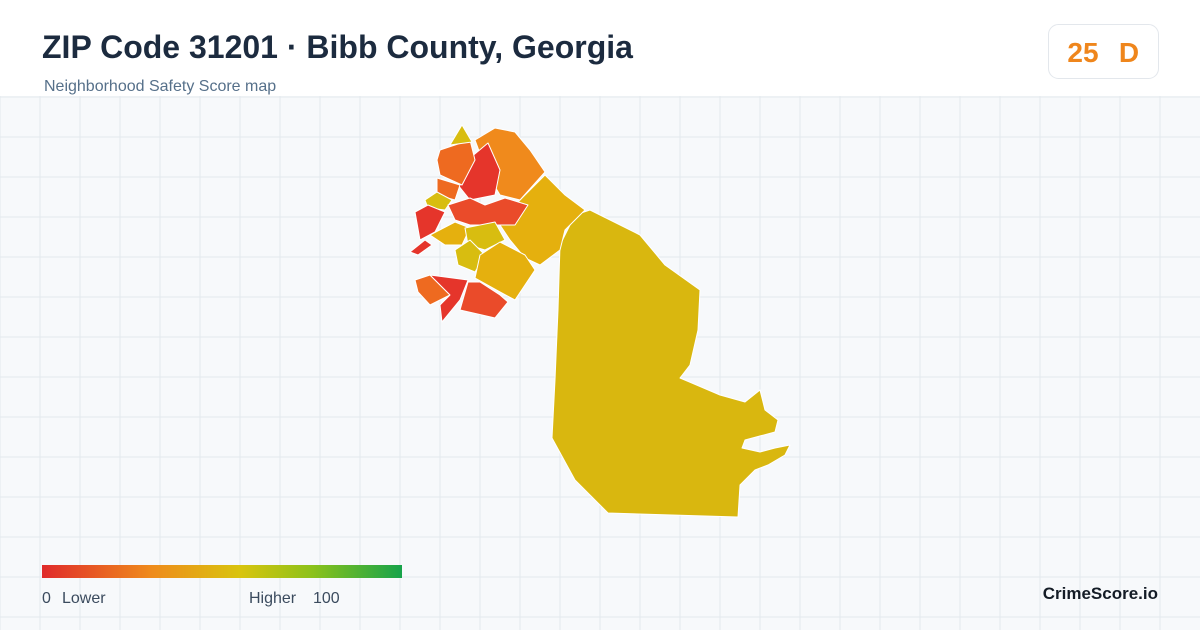  What do you see at coordinates (46, 598) in the screenshot?
I see `legend-min: 0` at bounding box center [46, 598].